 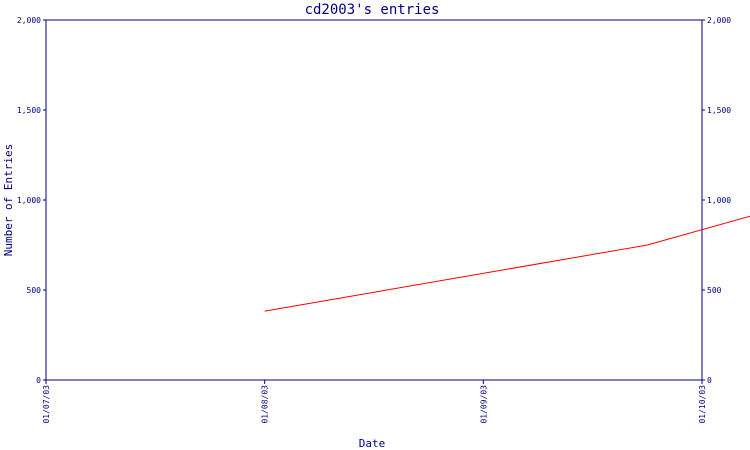 I want to click on y-tick-label-left: 1,000, so click(x=29, y=200).